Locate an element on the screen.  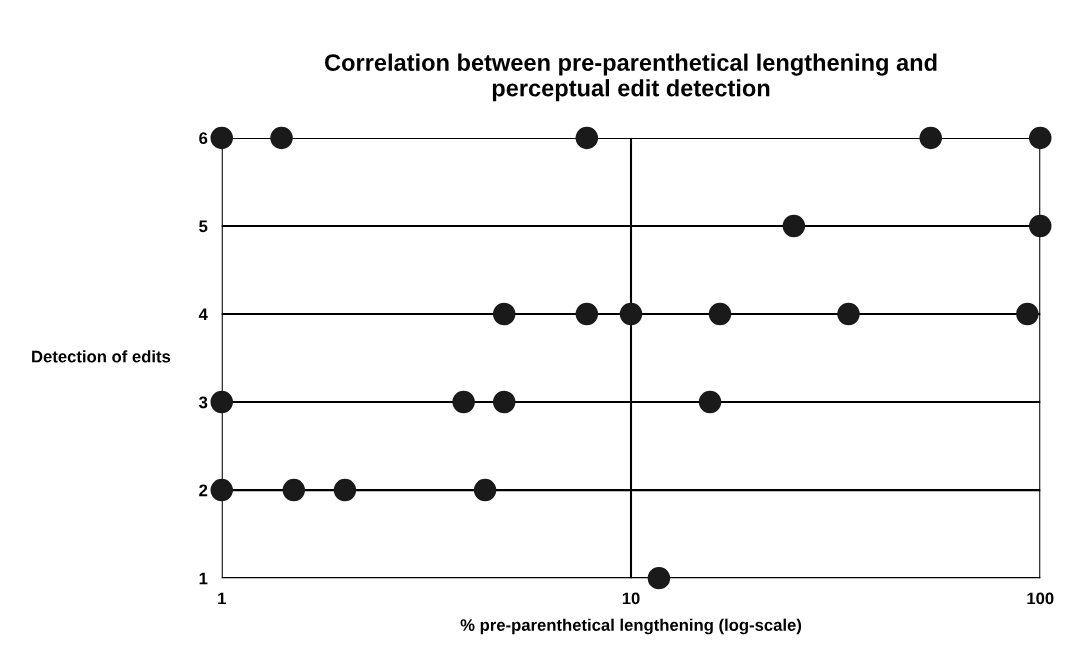
x-axis-title: % pre-parenthetical lengthening (log-scale) is located at coordinates (631, 626).